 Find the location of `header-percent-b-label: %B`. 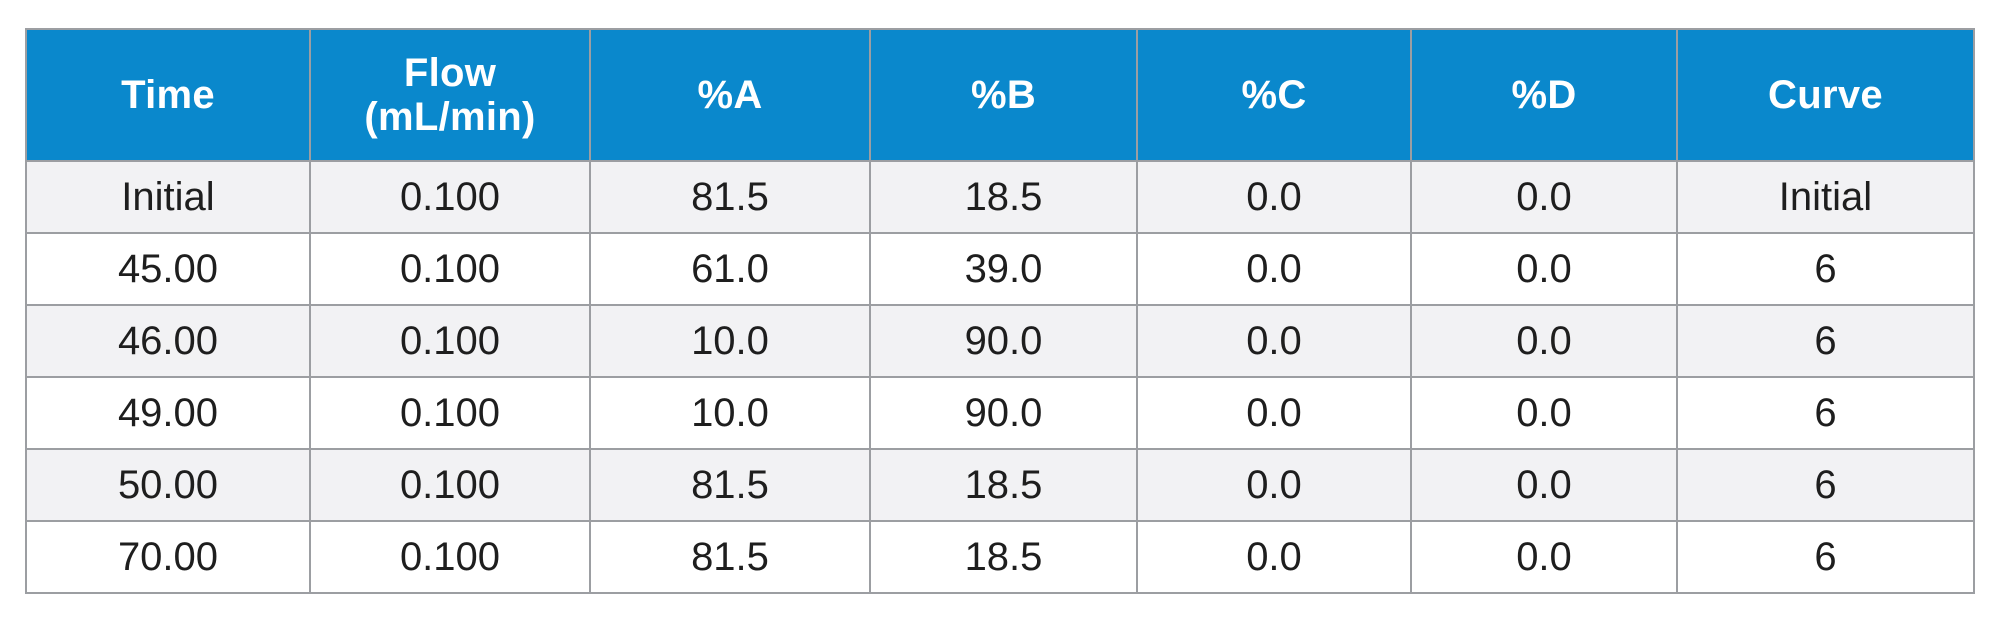

header-percent-b-label: %B is located at coordinates (1003, 95).